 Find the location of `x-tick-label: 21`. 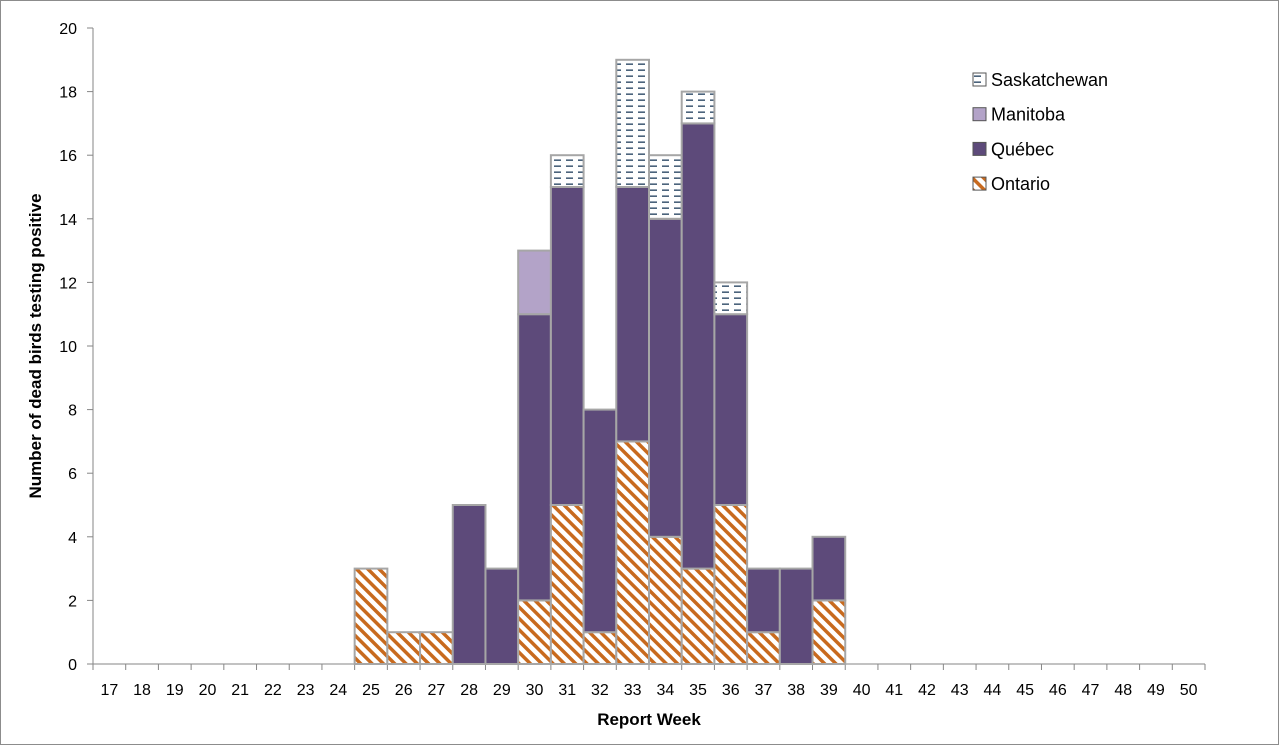

x-tick-label: 21 is located at coordinates (240, 690).